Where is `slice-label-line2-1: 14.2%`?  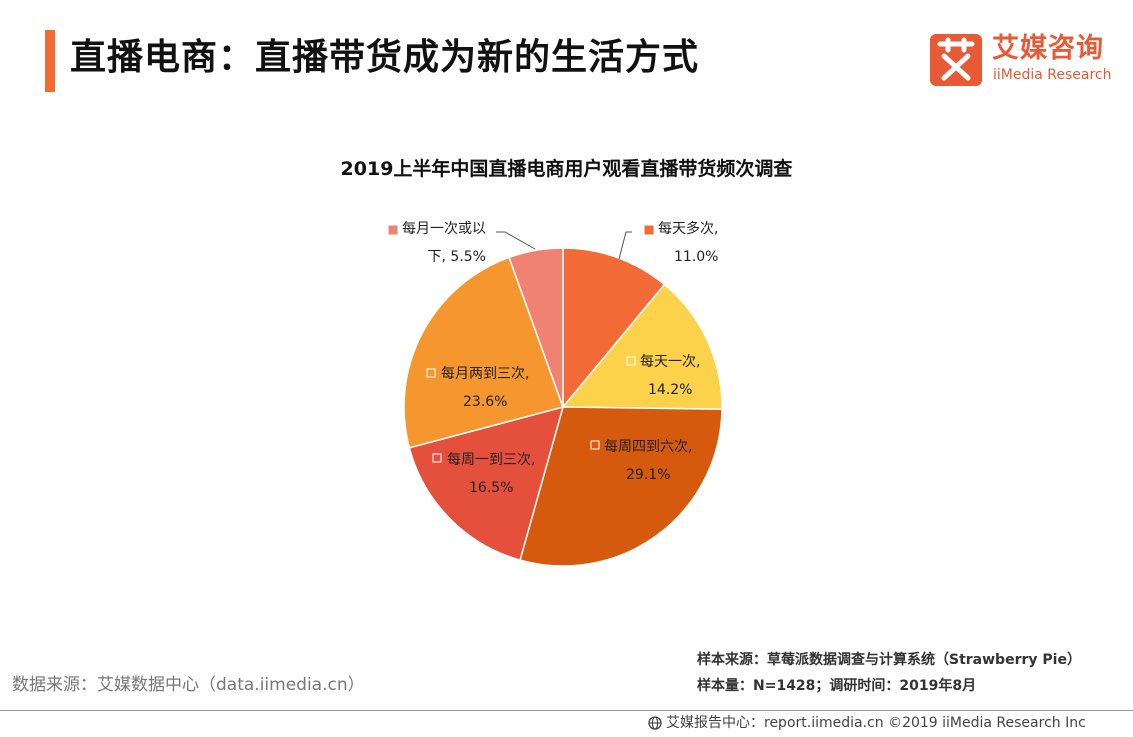
slice-label-line2-1: 14.2% is located at coordinates (670, 390).